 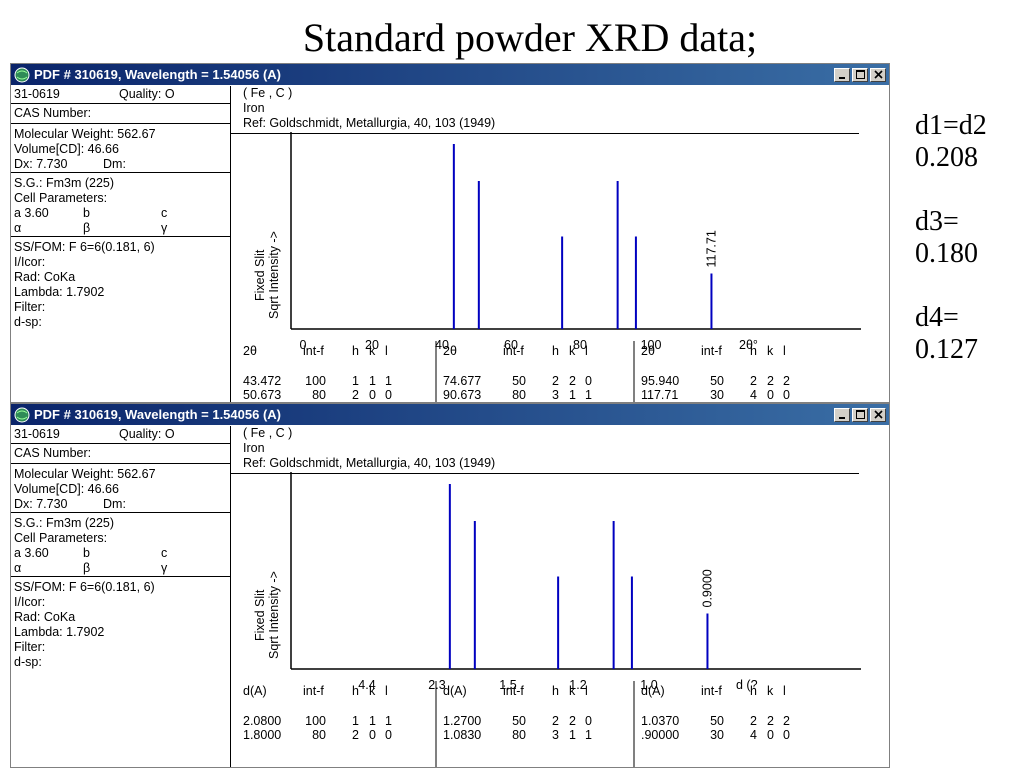 What do you see at coordinates (164, 228) in the screenshot?
I see `cell-gamma: γ` at bounding box center [164, 228].